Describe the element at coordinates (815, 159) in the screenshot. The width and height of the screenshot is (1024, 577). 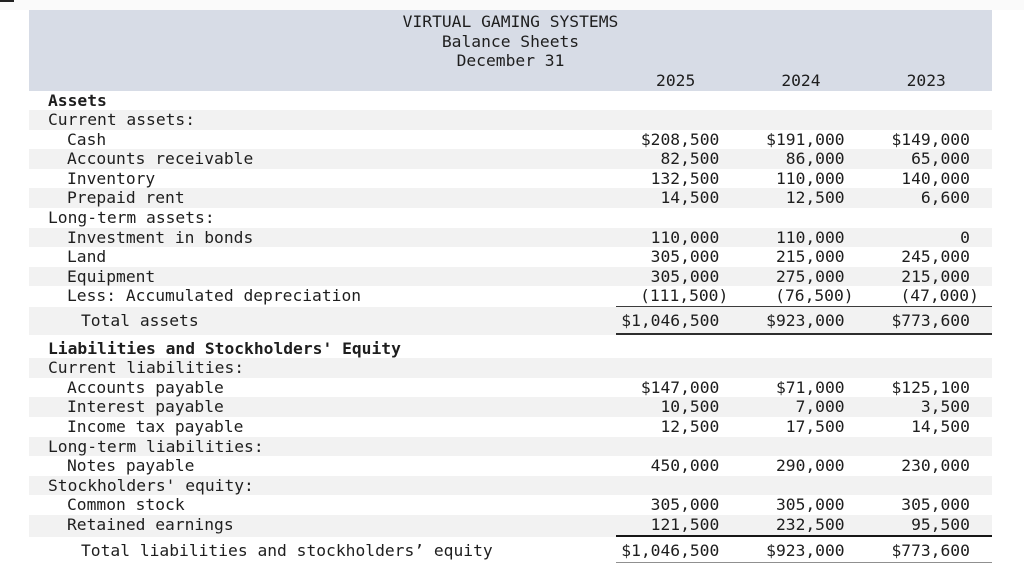
I see `value-col-2: 86,000` at that location.